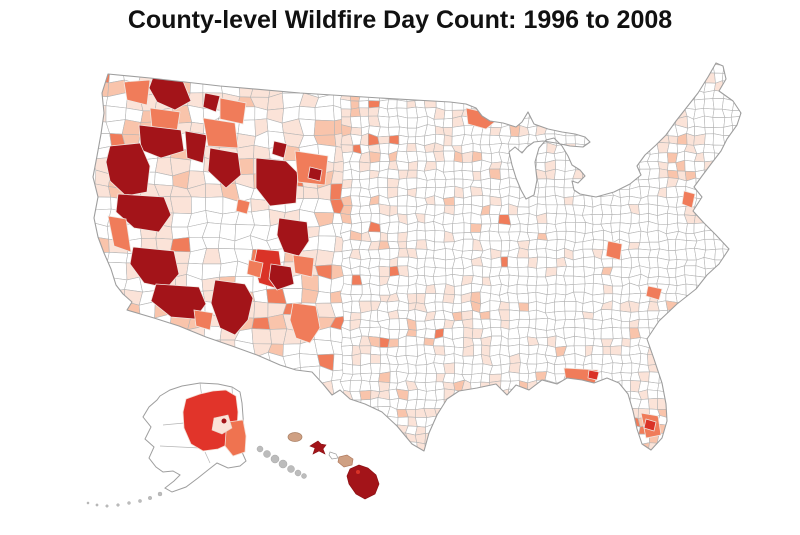 The height and width of the screenshot is (535, 800). Describe the element at coordinates (298, 473) in the screenshot. I see `alaska-panhandle-island` at that location.